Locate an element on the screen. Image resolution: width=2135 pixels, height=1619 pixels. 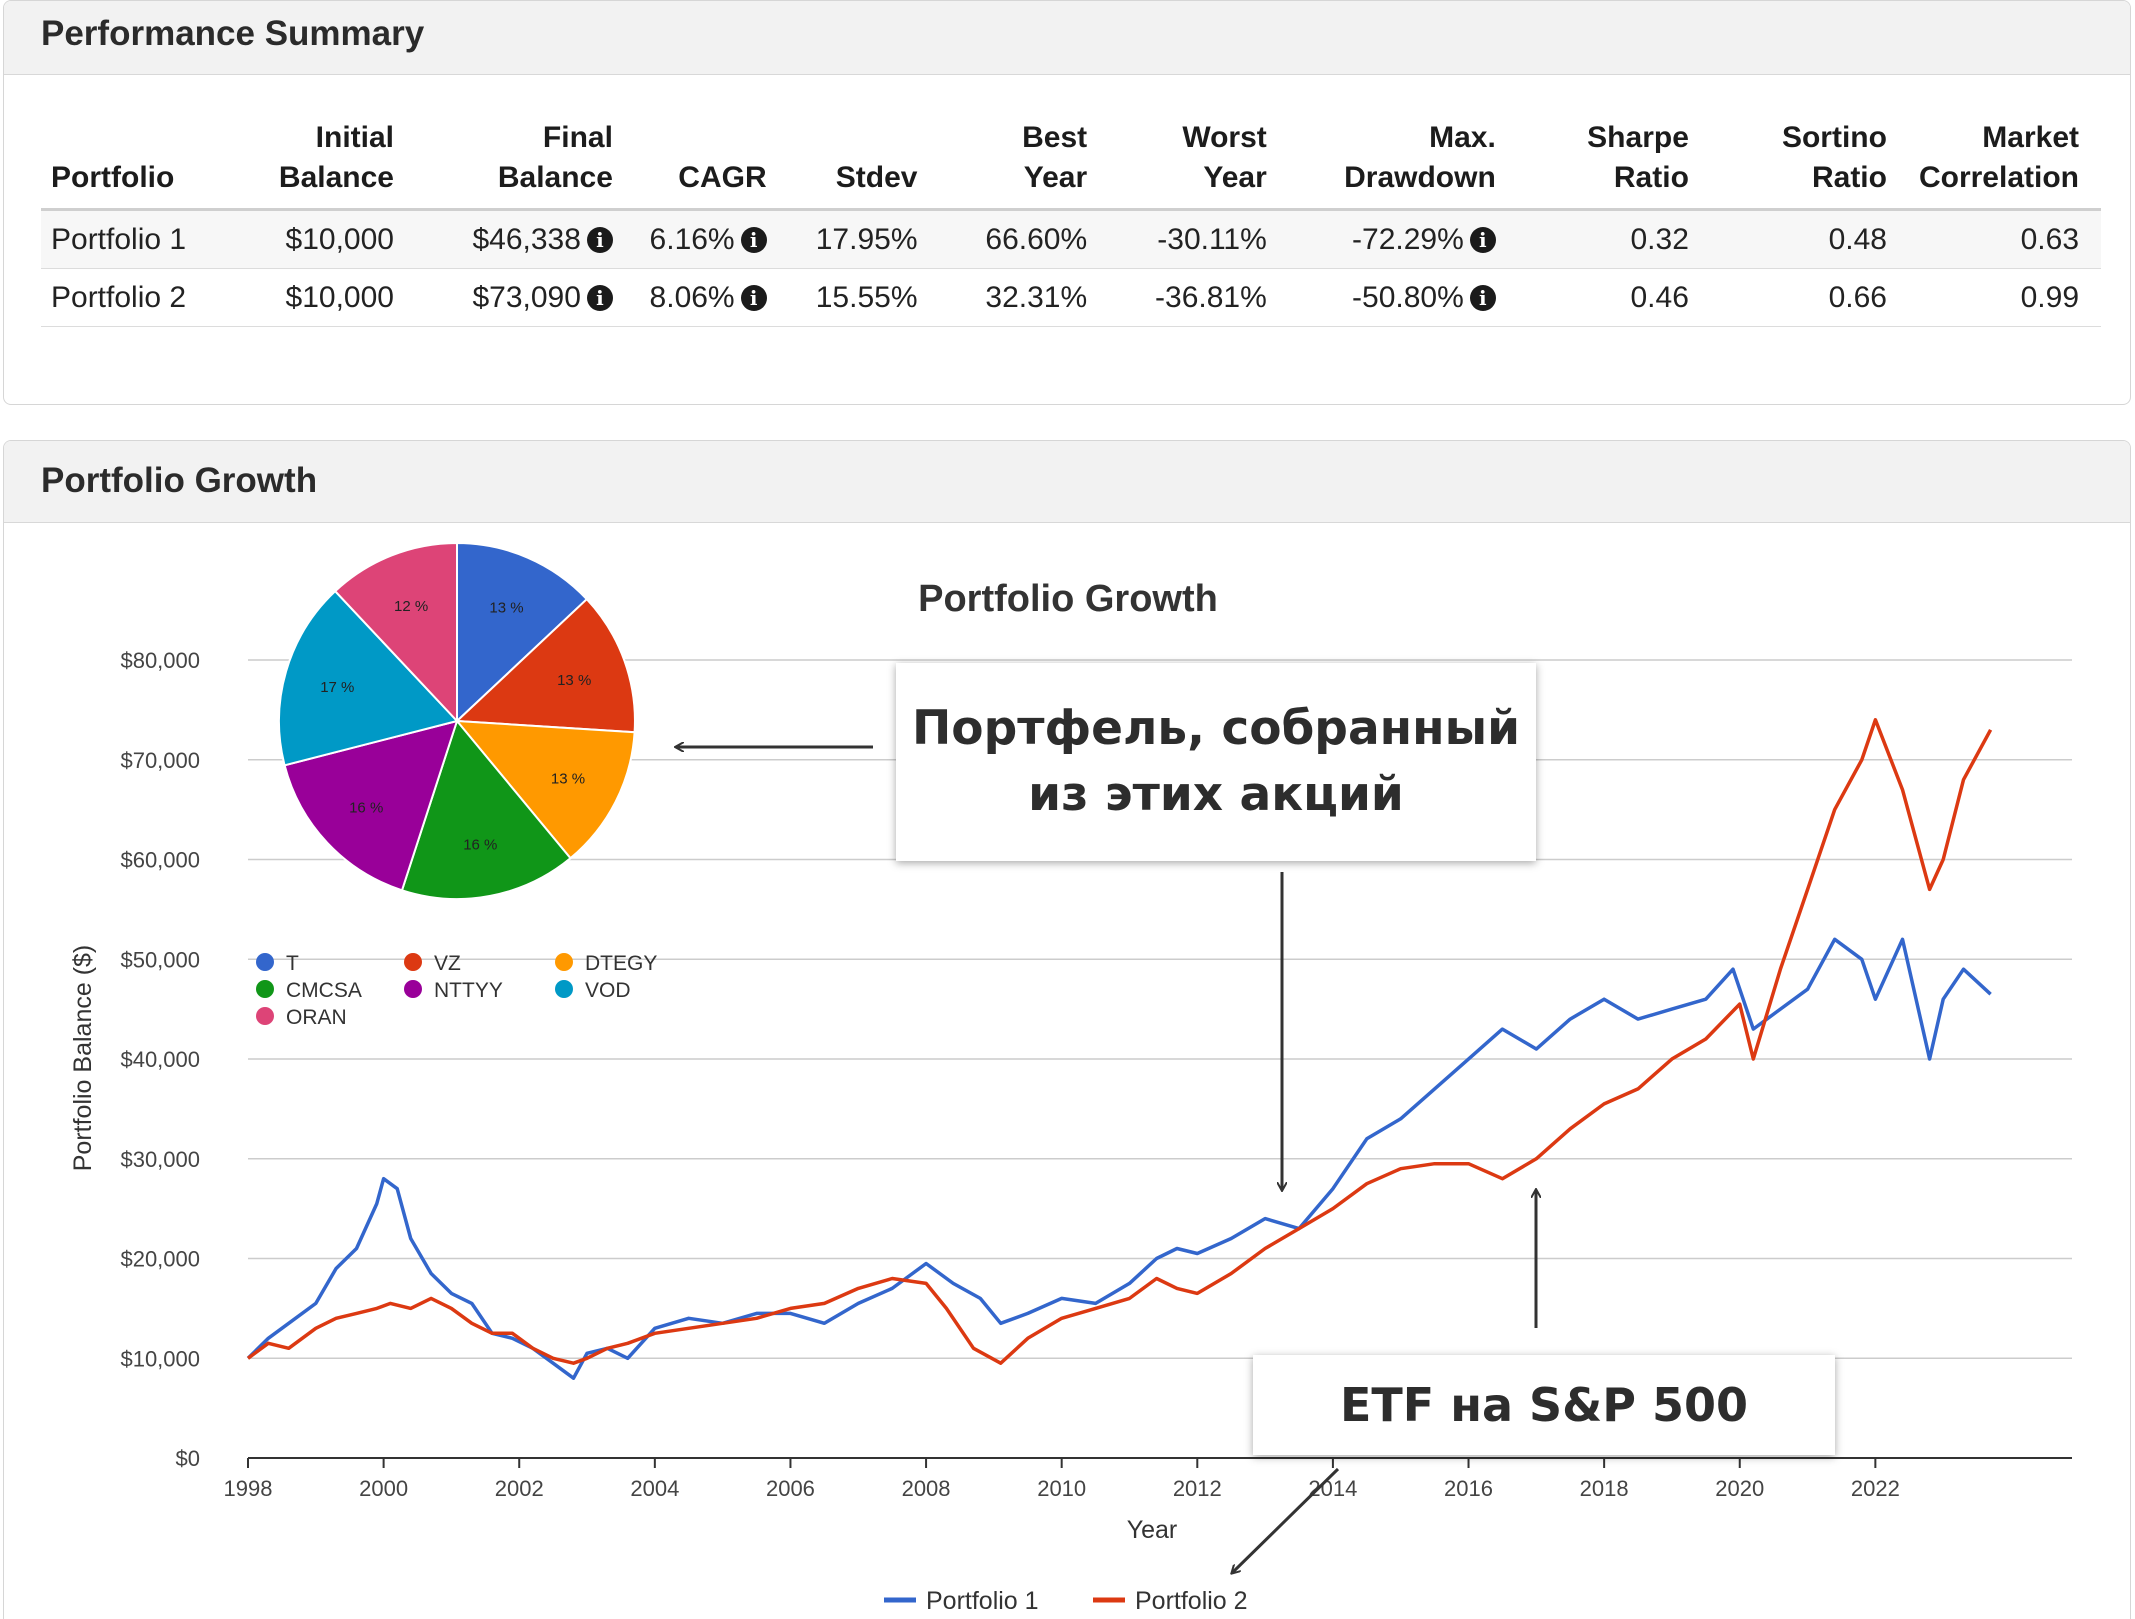
x-axis-title: Year is located at coordinates (1152, 1530).